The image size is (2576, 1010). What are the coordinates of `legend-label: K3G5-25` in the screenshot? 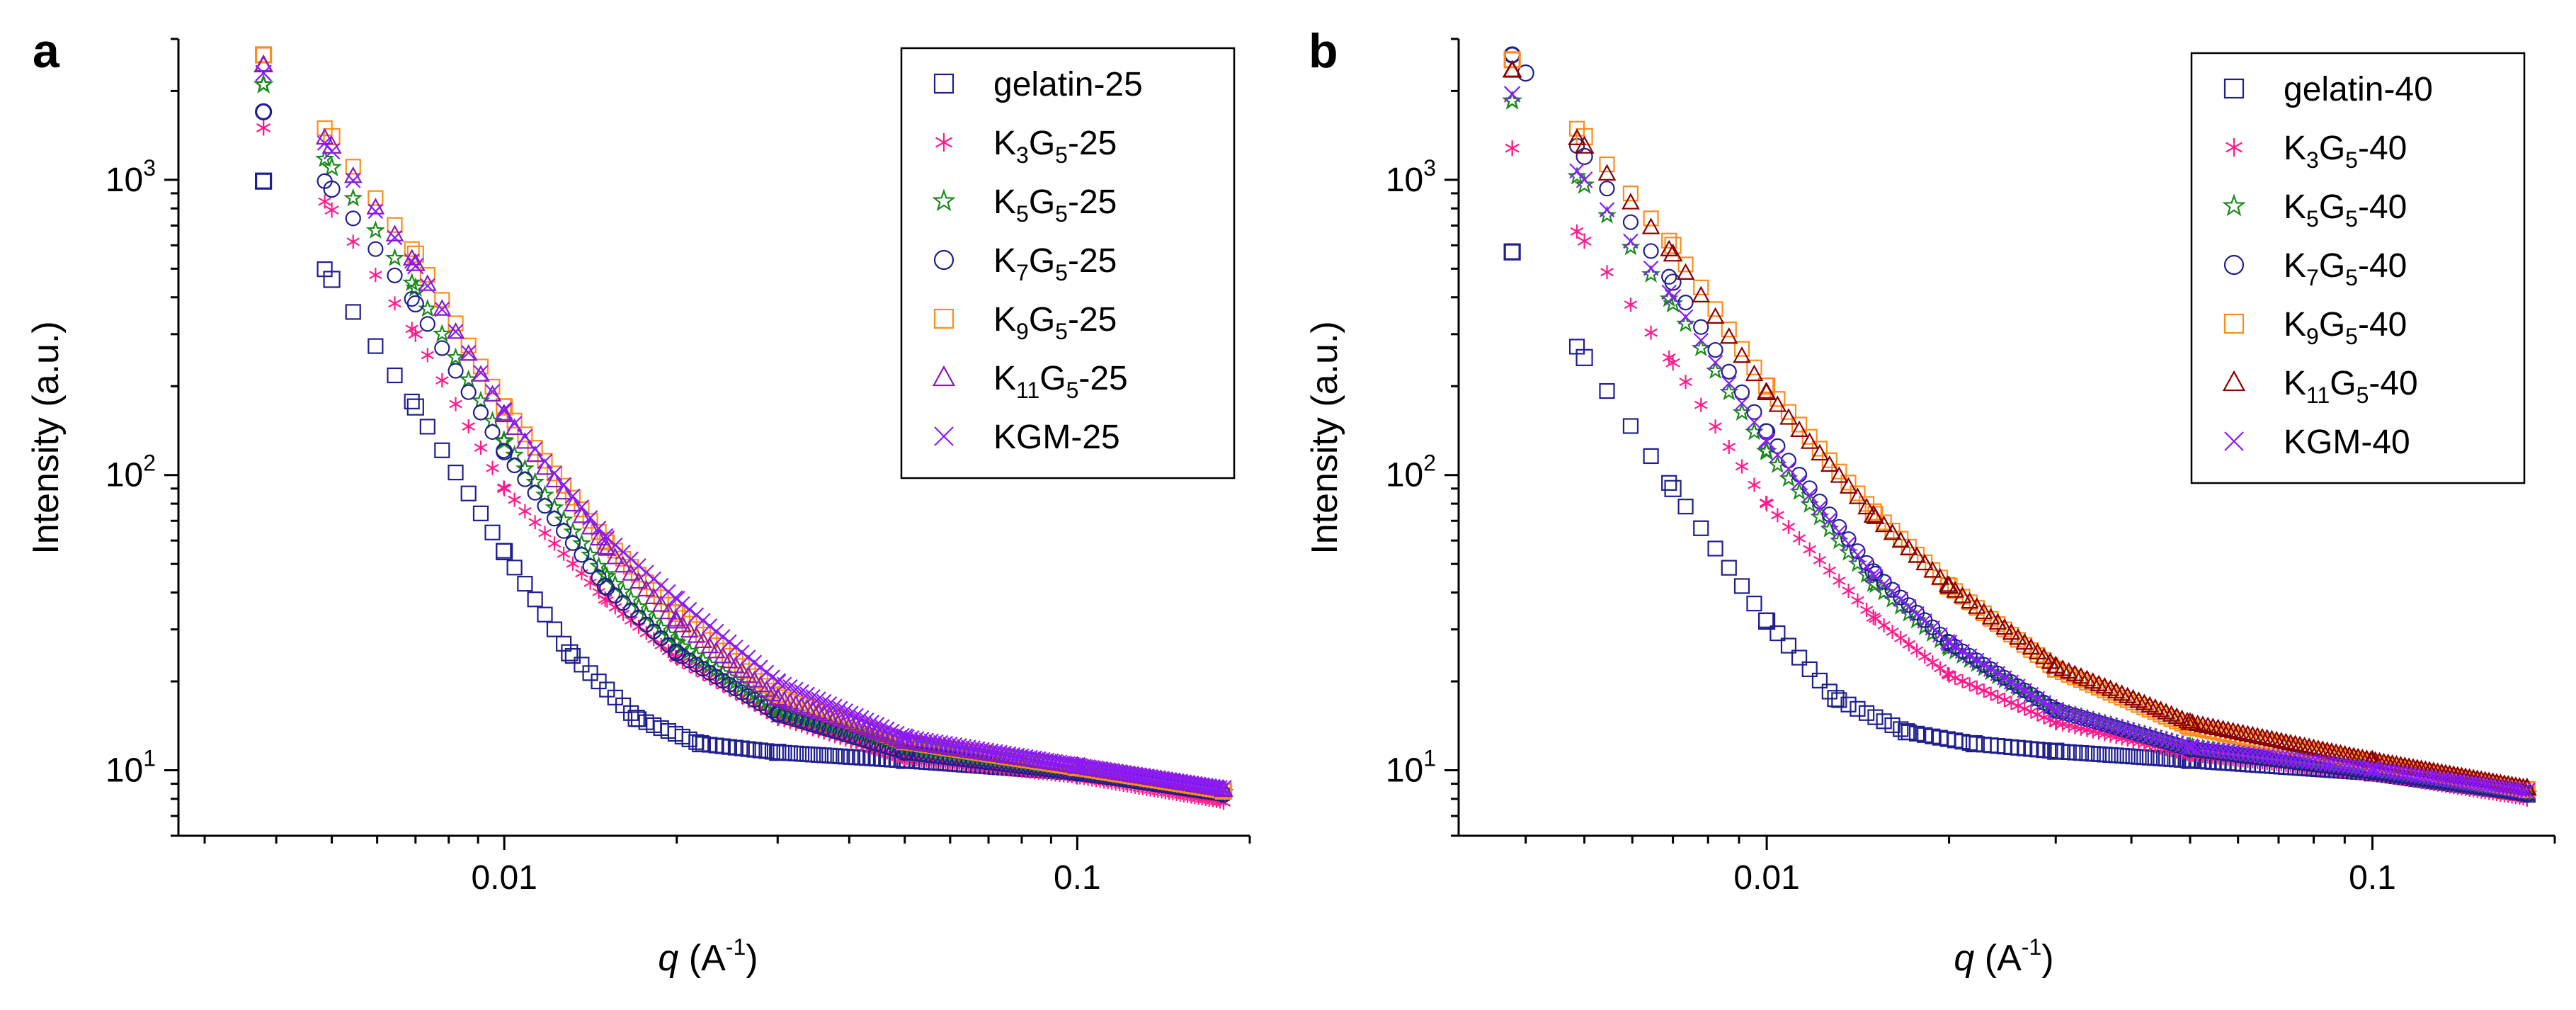 It's located at (1055, 146).